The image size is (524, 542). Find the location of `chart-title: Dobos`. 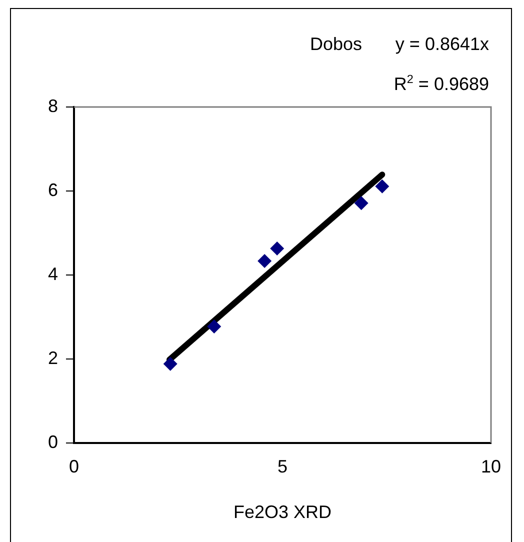

chart-title: Dobos is located at coordinates (336, 44).